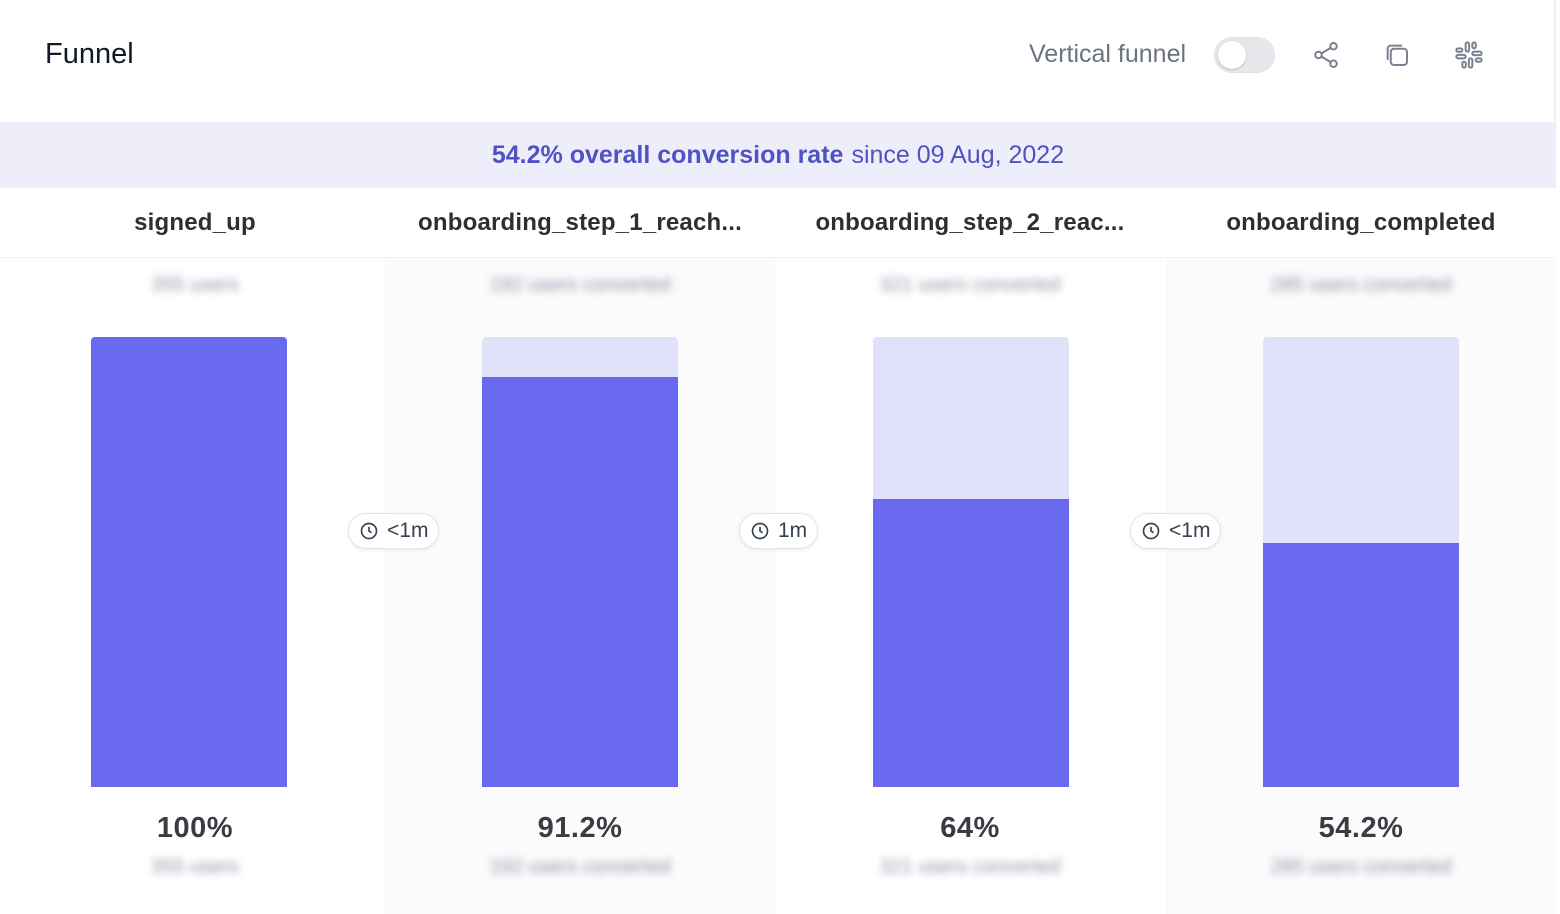  I want to click on vertical-funnel-toggle, so click(1244, 55).